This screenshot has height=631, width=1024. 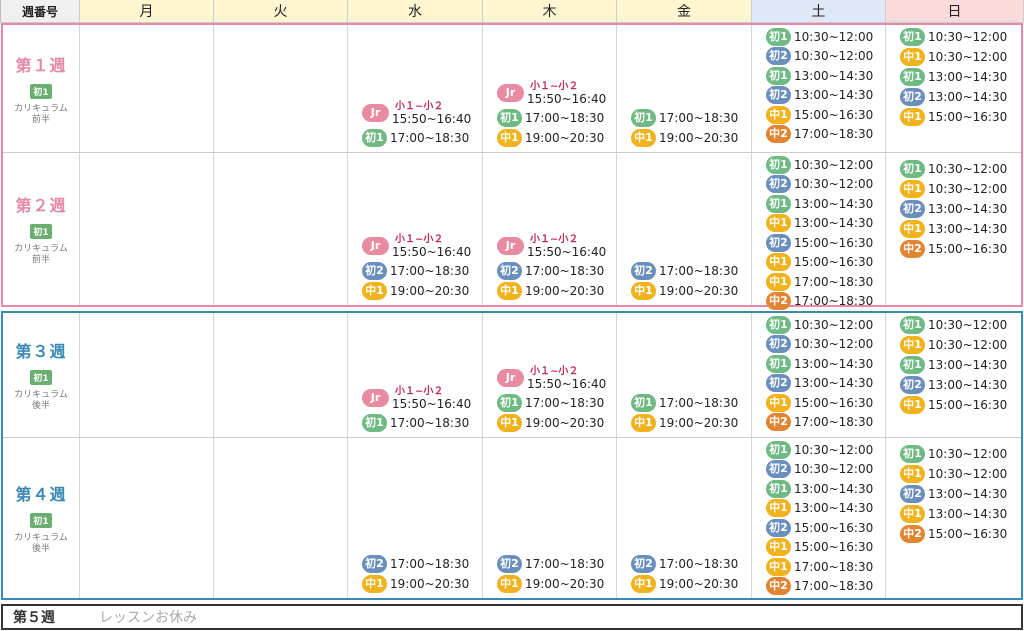 What do you see at coordinates (374, 564) in the screenshot?
I see `level-badge: 初2` at bounding box center [374, 564].